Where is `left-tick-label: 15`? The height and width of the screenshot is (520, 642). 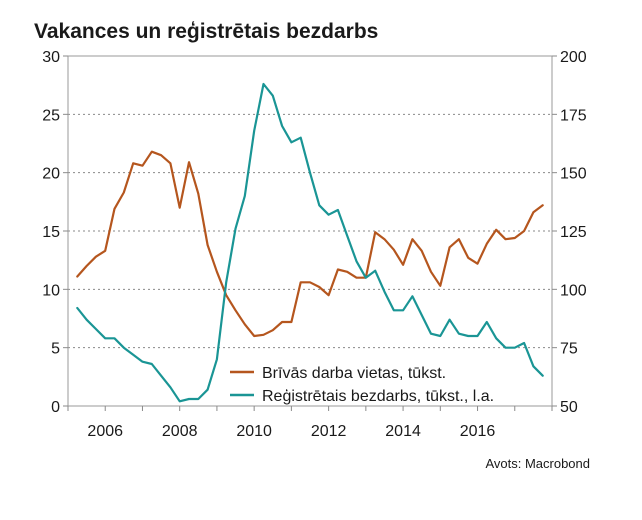 left-tick-label: 15 is located at coordinates (51, 232).